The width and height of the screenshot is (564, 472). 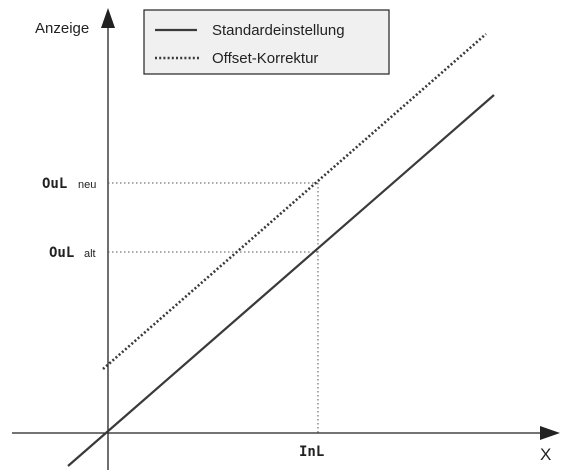 I want to click on out-old-symbol: OuL, so click(x=61, y=253).